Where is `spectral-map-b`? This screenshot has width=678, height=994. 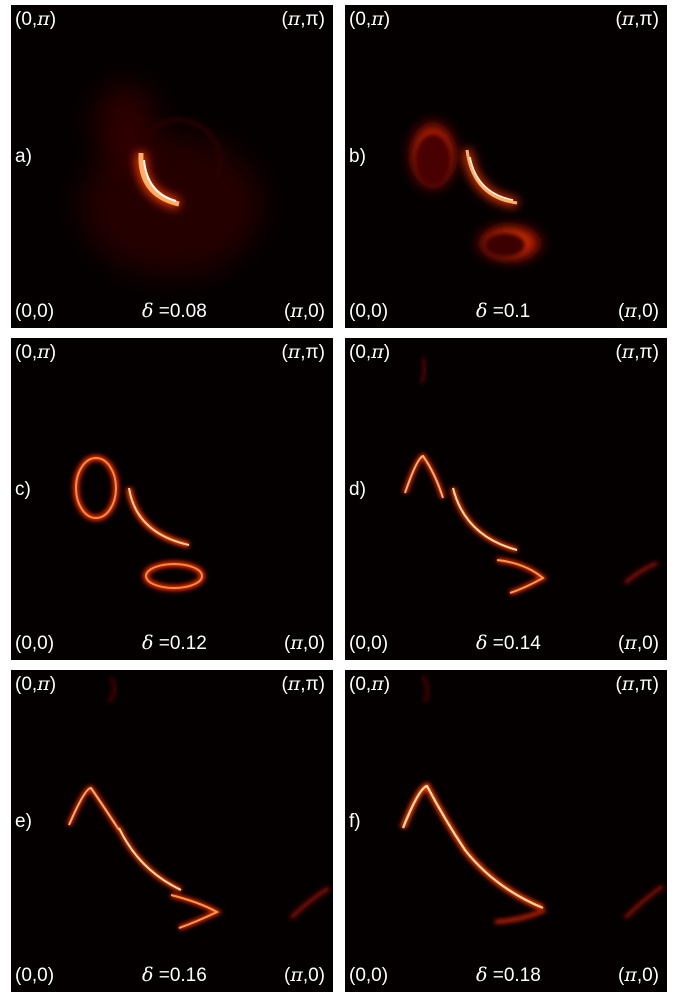
spectral-map-b is located at coordinates (476, 190).